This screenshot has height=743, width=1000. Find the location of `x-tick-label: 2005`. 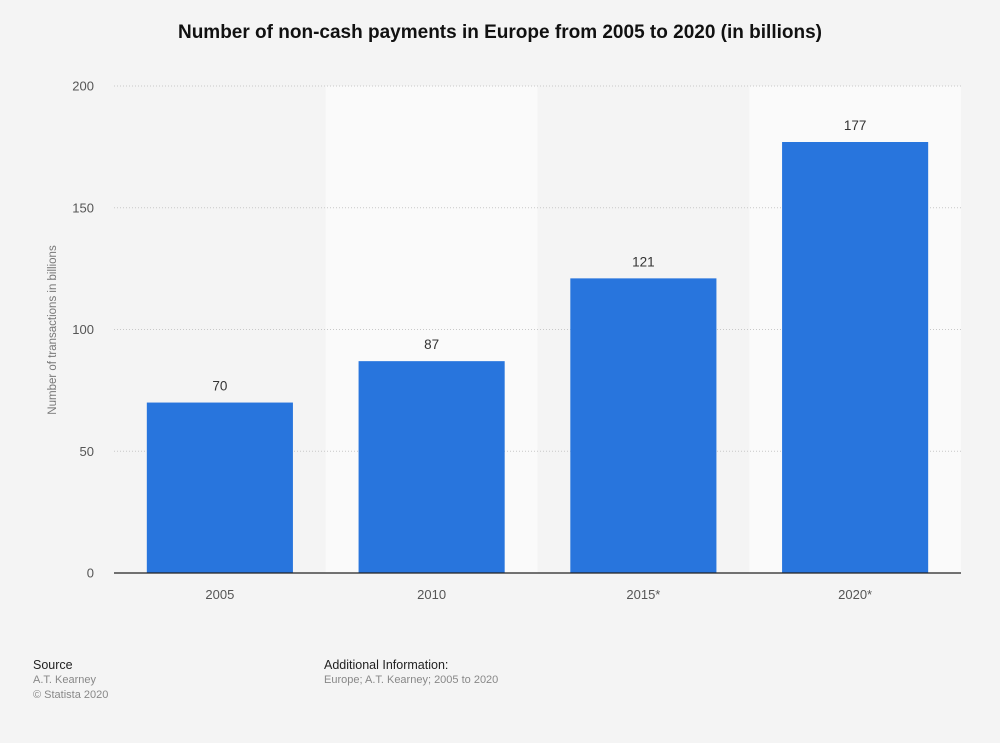

x-tick-label: 2005 is located at coordinates (219, 594).